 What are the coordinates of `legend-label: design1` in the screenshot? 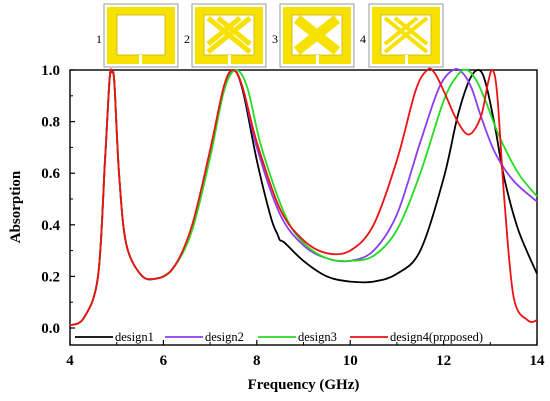 It's located at (134, 337).